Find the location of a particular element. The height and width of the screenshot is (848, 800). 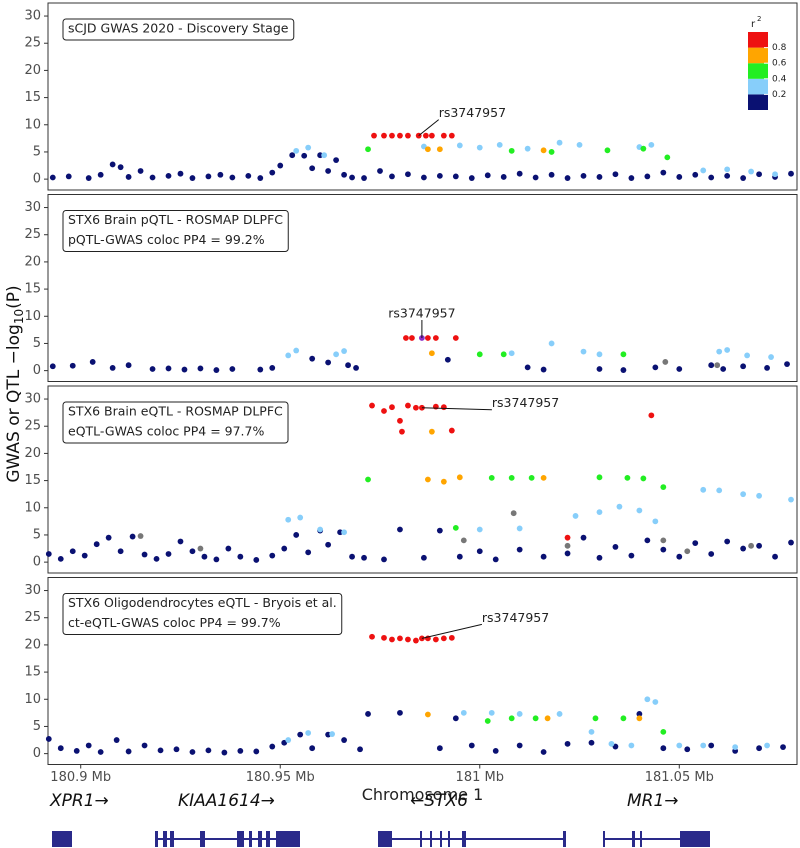

y-tick-label: 30 is located at coordinates (32, 207).